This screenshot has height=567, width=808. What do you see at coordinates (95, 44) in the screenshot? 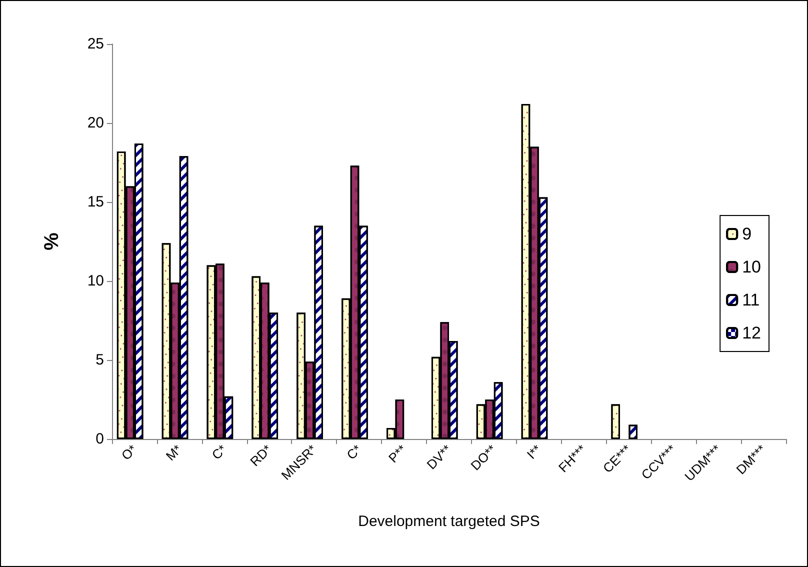
I see `y-tick-label: 25` at bounding box center [95, 44].